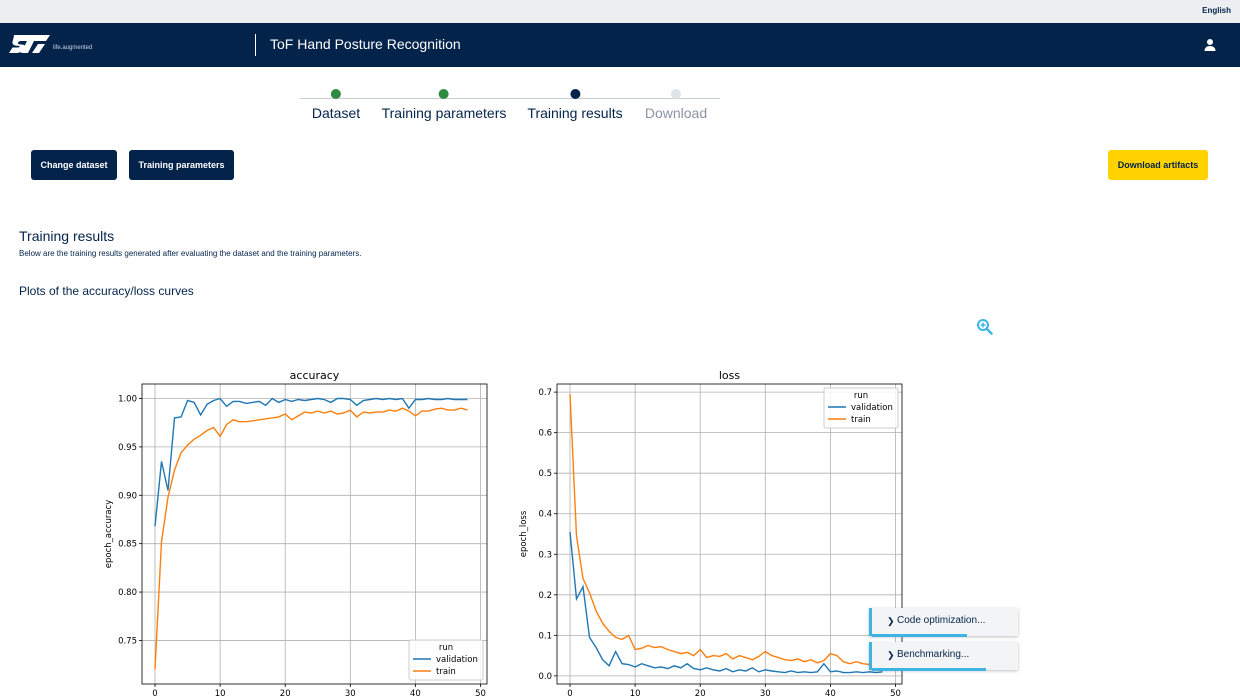 Image resolution: width=1240 pixels, height=700 pixels. Describe the element at coordinates (74, 165) in the screenshot. I see `change-dataset-button: Change dataset` at that location.